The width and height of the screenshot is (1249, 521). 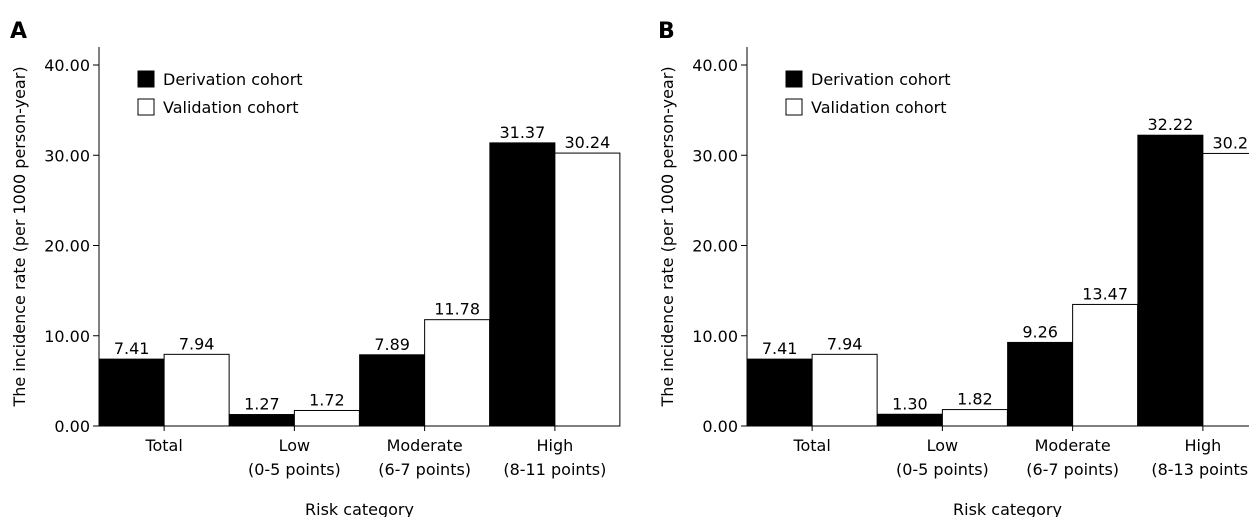 What do you see at coordinates (67, 246) in the screenshot?
I see `chart-a-y-tick-label: 20.00` at bounding box center [67, 246].